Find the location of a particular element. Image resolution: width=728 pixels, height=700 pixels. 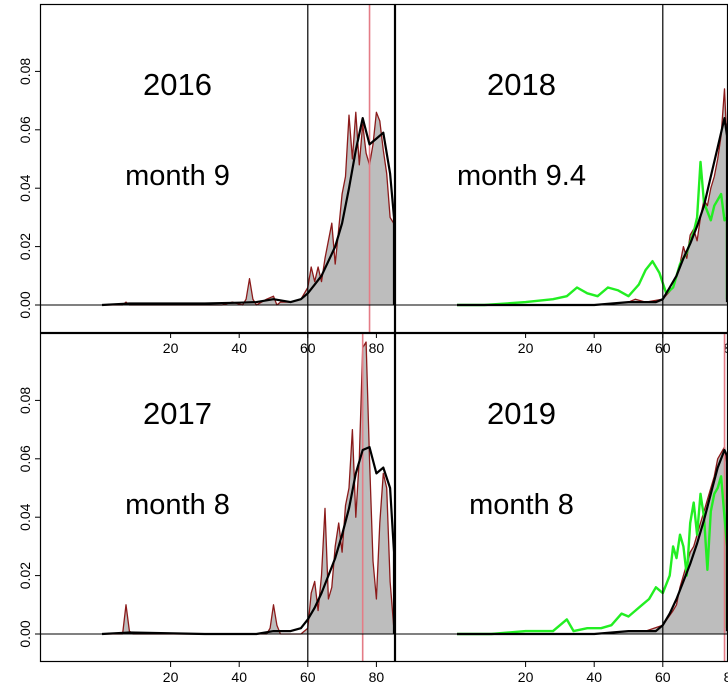

year-label: 2018 is located at coordinates (521, 84).